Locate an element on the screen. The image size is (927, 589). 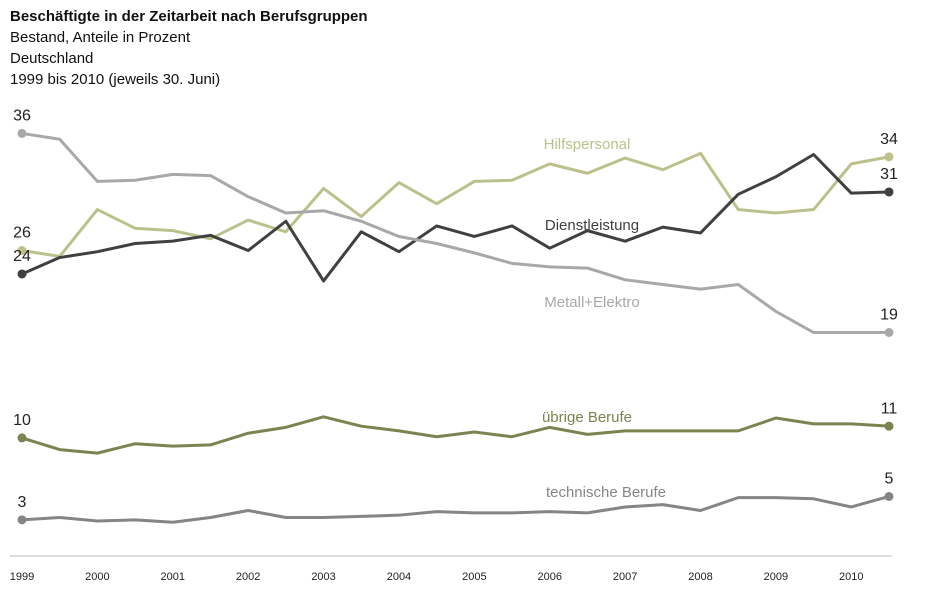
value-label: 34 is located at coordinates (889, 139).